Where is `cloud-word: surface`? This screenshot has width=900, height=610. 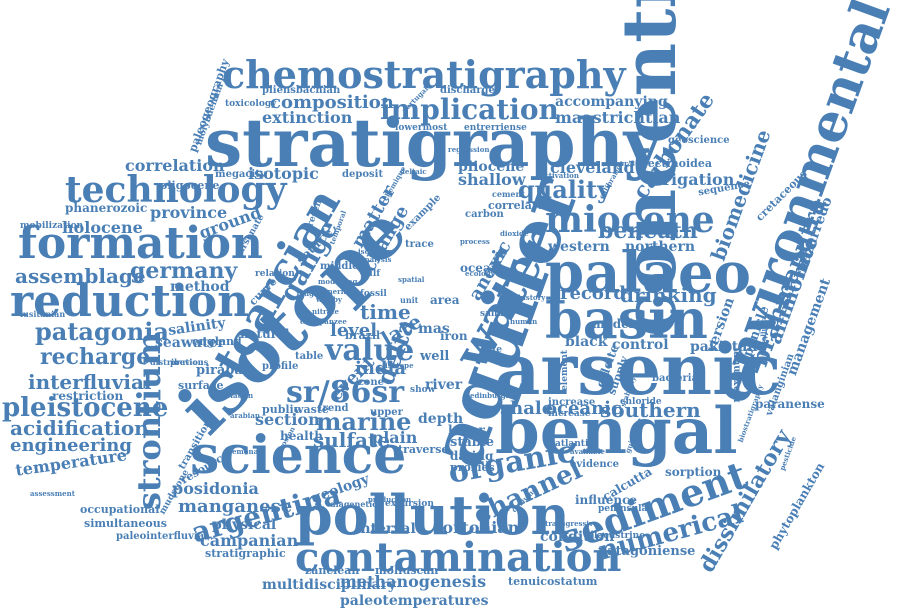 cloud-word: surface is located at coordinates (201, 385).